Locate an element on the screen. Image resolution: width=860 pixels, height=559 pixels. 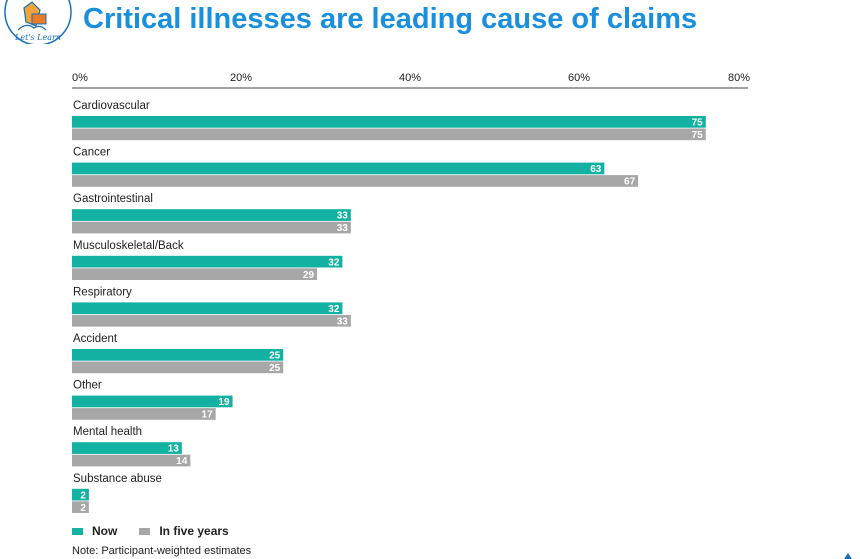
data-label: 19 is located at coordinates (224, 402).